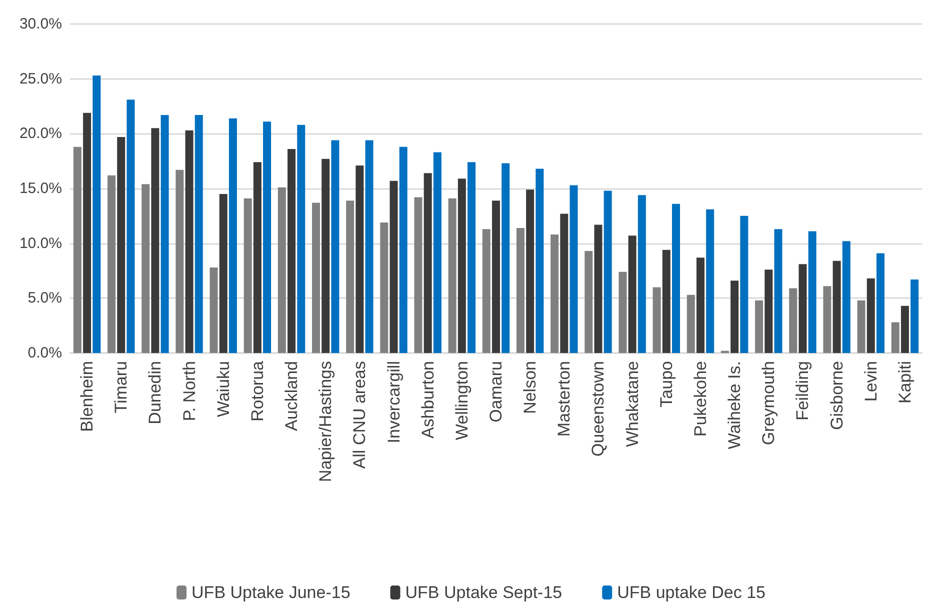 The height and width of the screenshot is (616, 942). What do you see at coordinates (904, 382) in the screenshot?
I see `x-tick-label: Kapiti` at bounding box center [904, 382].